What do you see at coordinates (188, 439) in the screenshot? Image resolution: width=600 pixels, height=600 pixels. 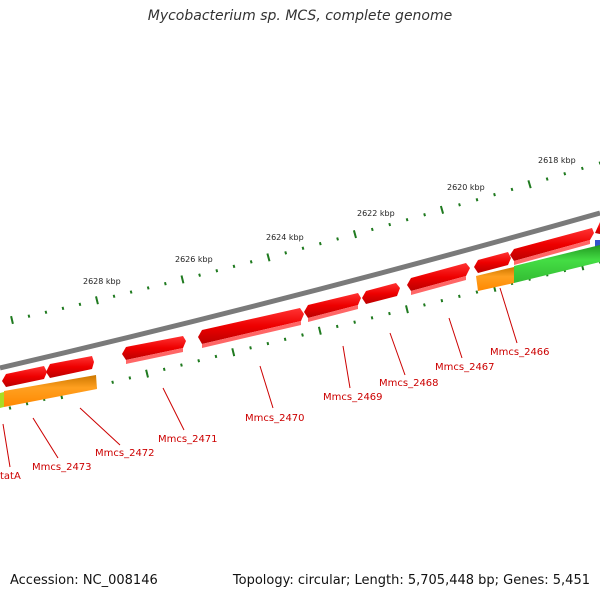 I see `gene-label-mmcs-2471: Mmcs_2471` at bounding box center [188, 439].